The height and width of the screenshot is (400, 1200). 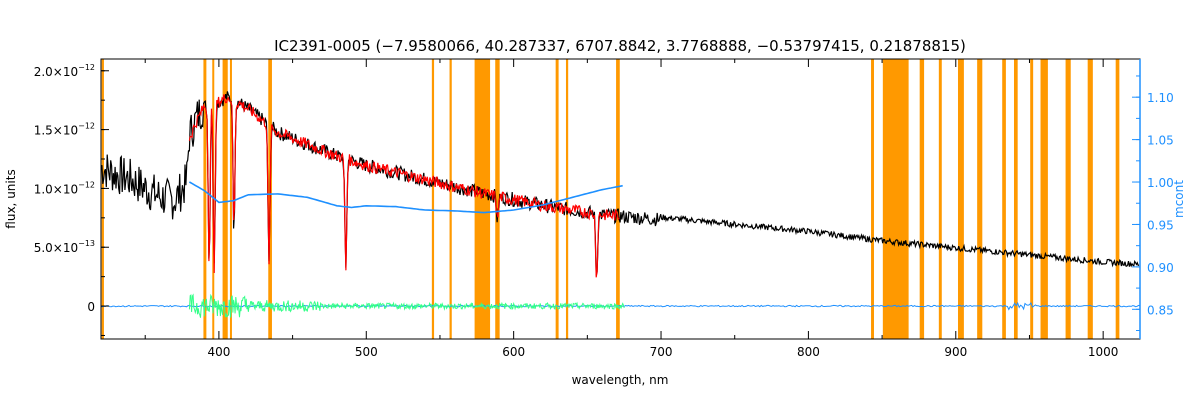 I want to click on y-tick-label: 2.0×10⁻¹², so click(x=64, y=71).